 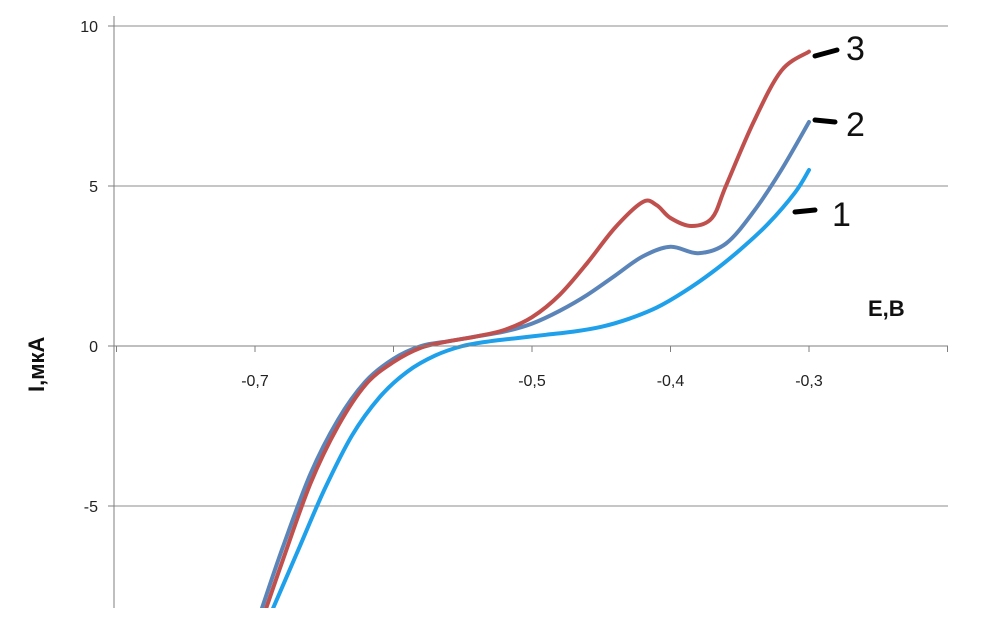 I want to click on curve-label-1: 1, so click(x=841, y=215).